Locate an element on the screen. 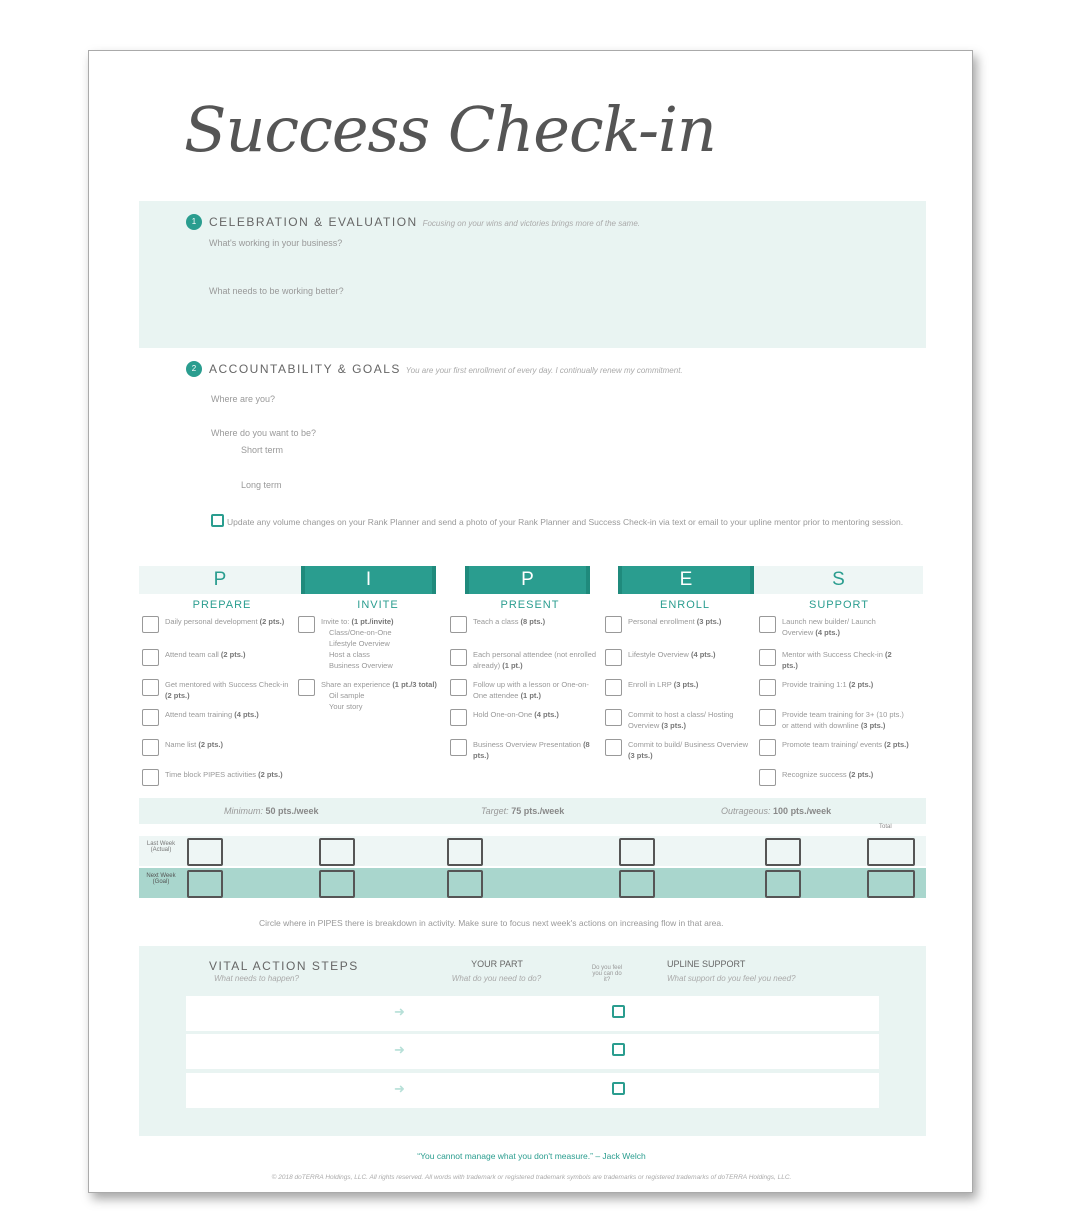 This screenshot has width=1075, height=1227. pipes-column-heading: PRESENT is located at coordinates (530, 605).